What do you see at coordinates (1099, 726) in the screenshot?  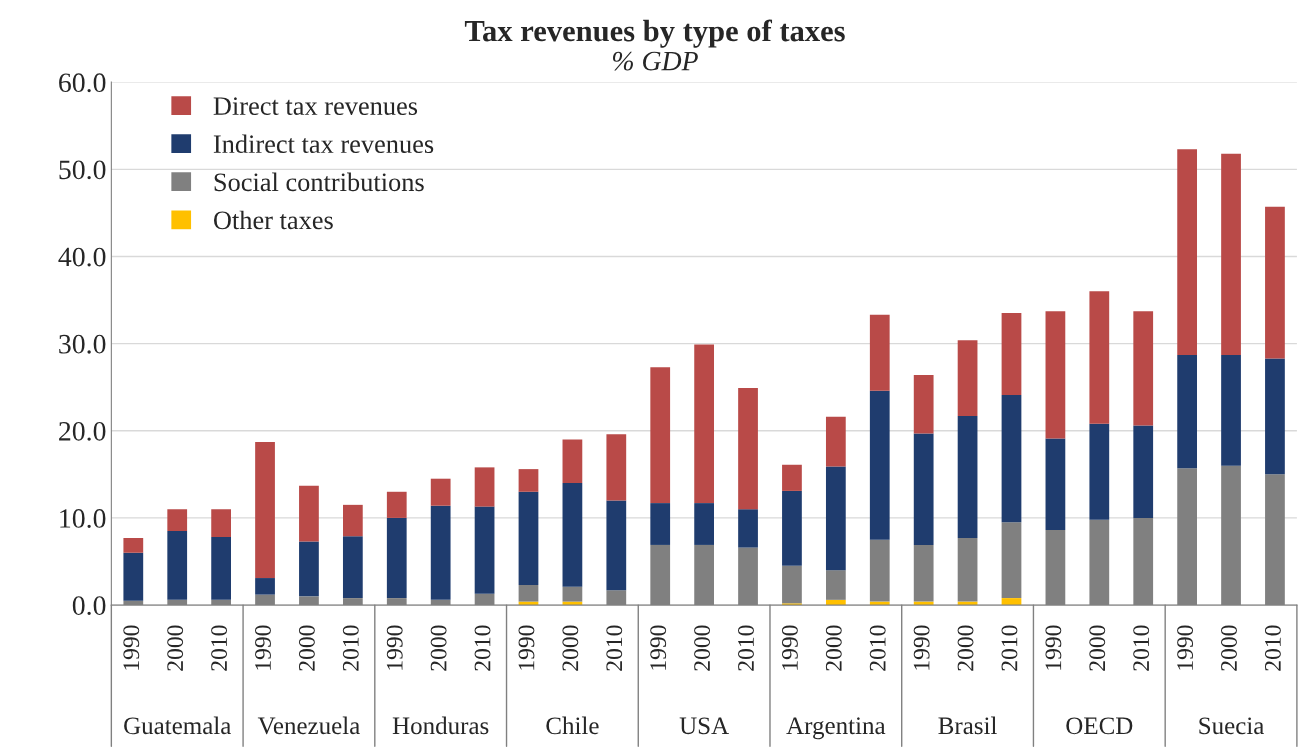 I see `text: OECD` at bounding box center [1099, 726].